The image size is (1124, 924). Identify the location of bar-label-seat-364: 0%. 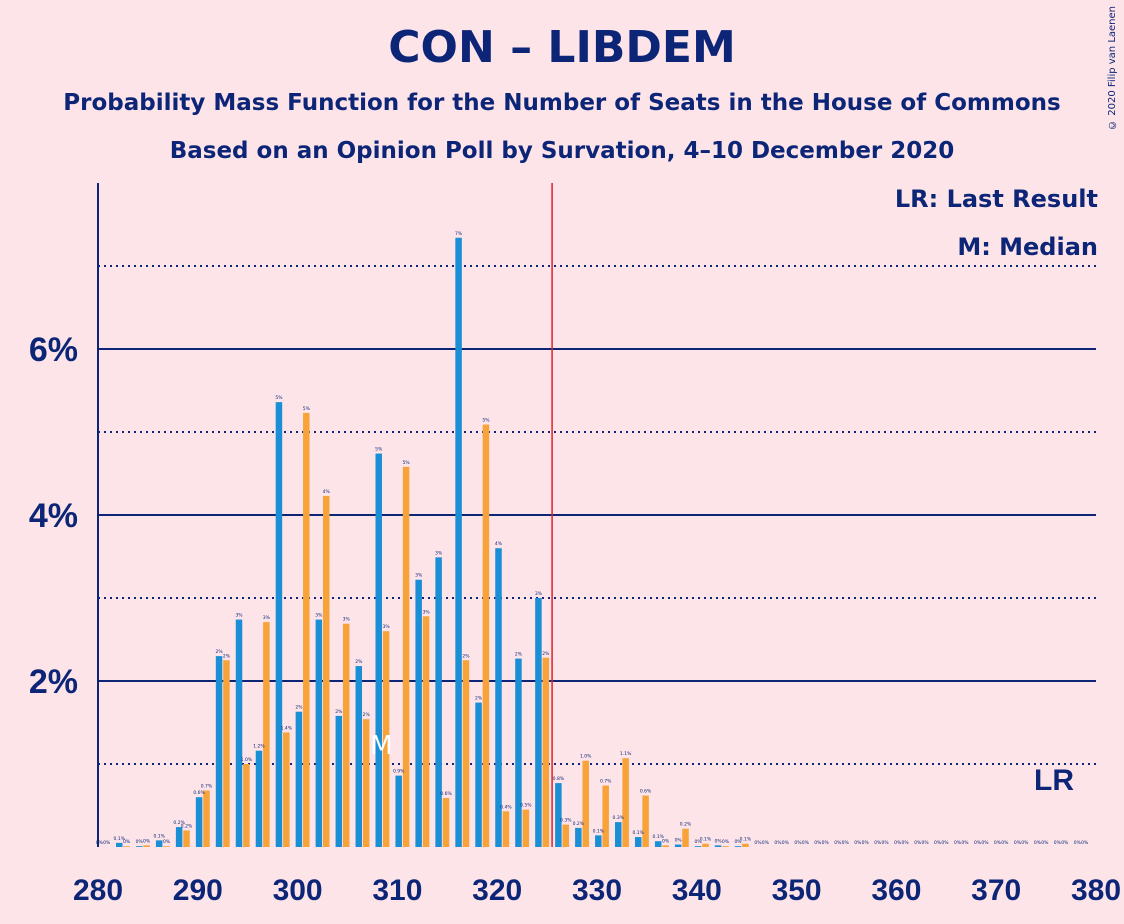
(938, 843).